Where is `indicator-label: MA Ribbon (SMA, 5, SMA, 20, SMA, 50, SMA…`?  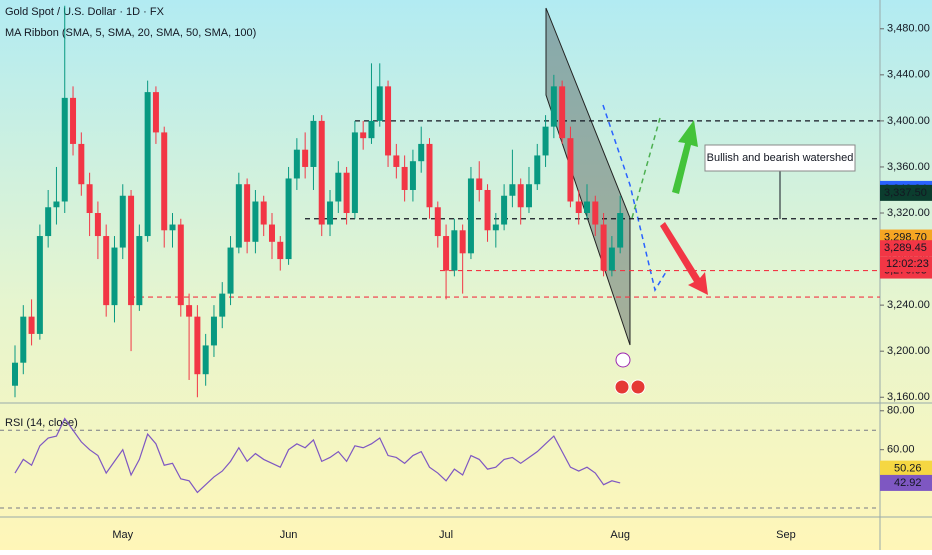
indicator-label: MA Ribbon (SMA, 5, SMA, 20, SMA, 50, SMA… is located at coordinates (130, 33).